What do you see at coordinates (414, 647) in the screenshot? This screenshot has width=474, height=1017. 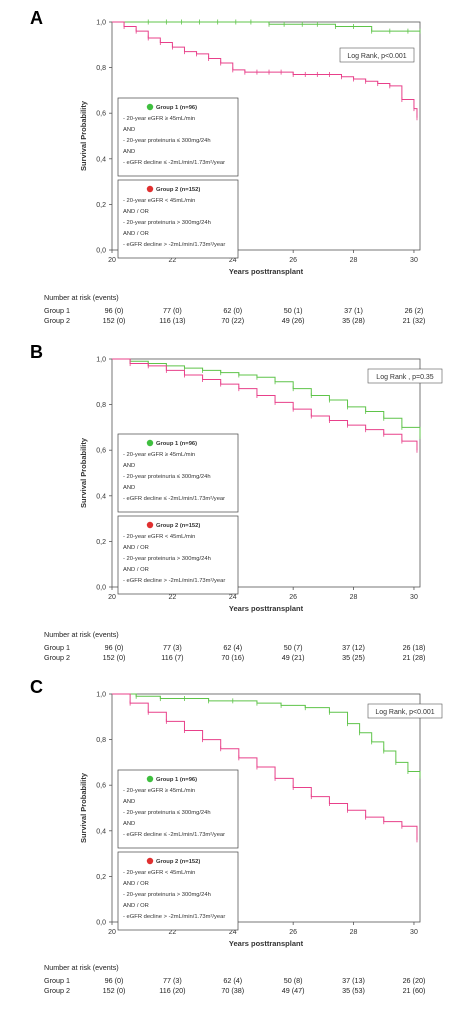 I see `risk-cell: 26 (18)` at bounding box center [414, 647].